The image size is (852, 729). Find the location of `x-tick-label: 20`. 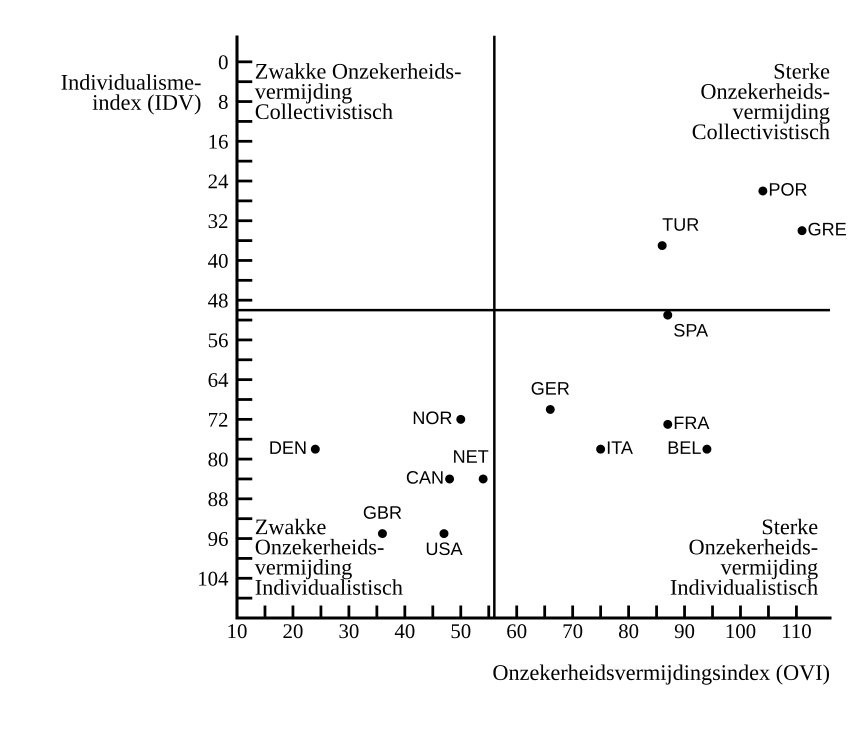

x-tick-label: 20 is located at coordinates (293, 631).